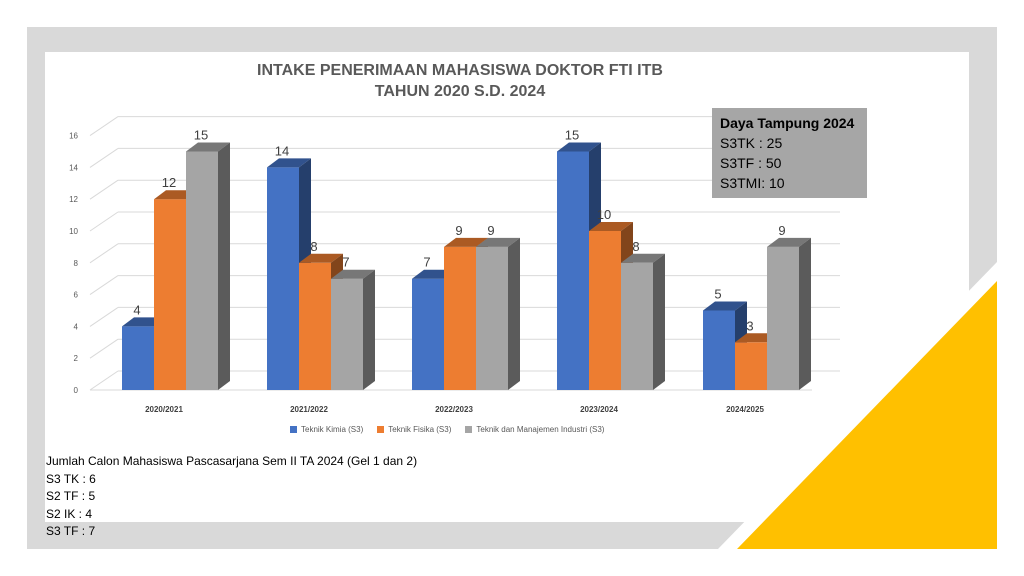 The image size is (1024, 576). I want to click on data-label: 4, so click(136, 309).